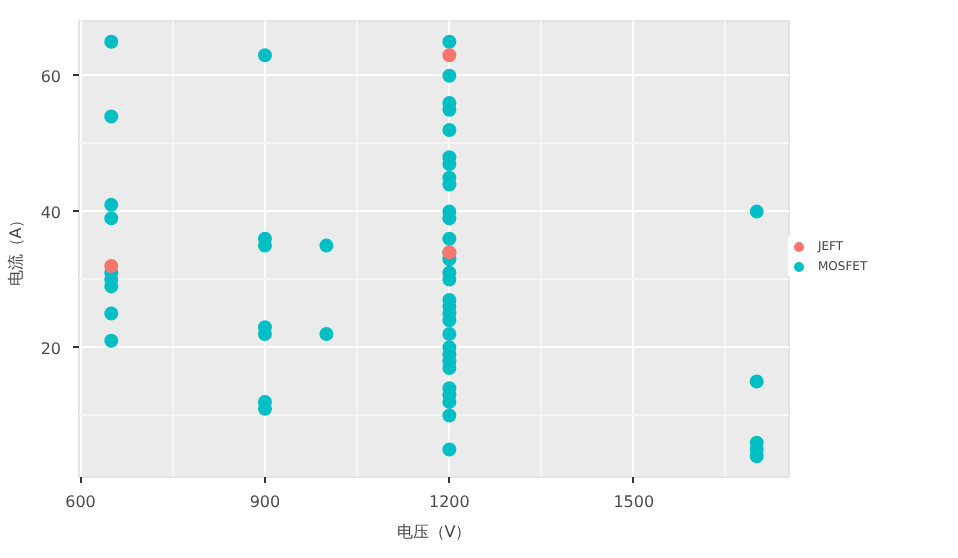 The image size is (958, 558). I want to click on x-tick-label: 600, so click(80, 502).